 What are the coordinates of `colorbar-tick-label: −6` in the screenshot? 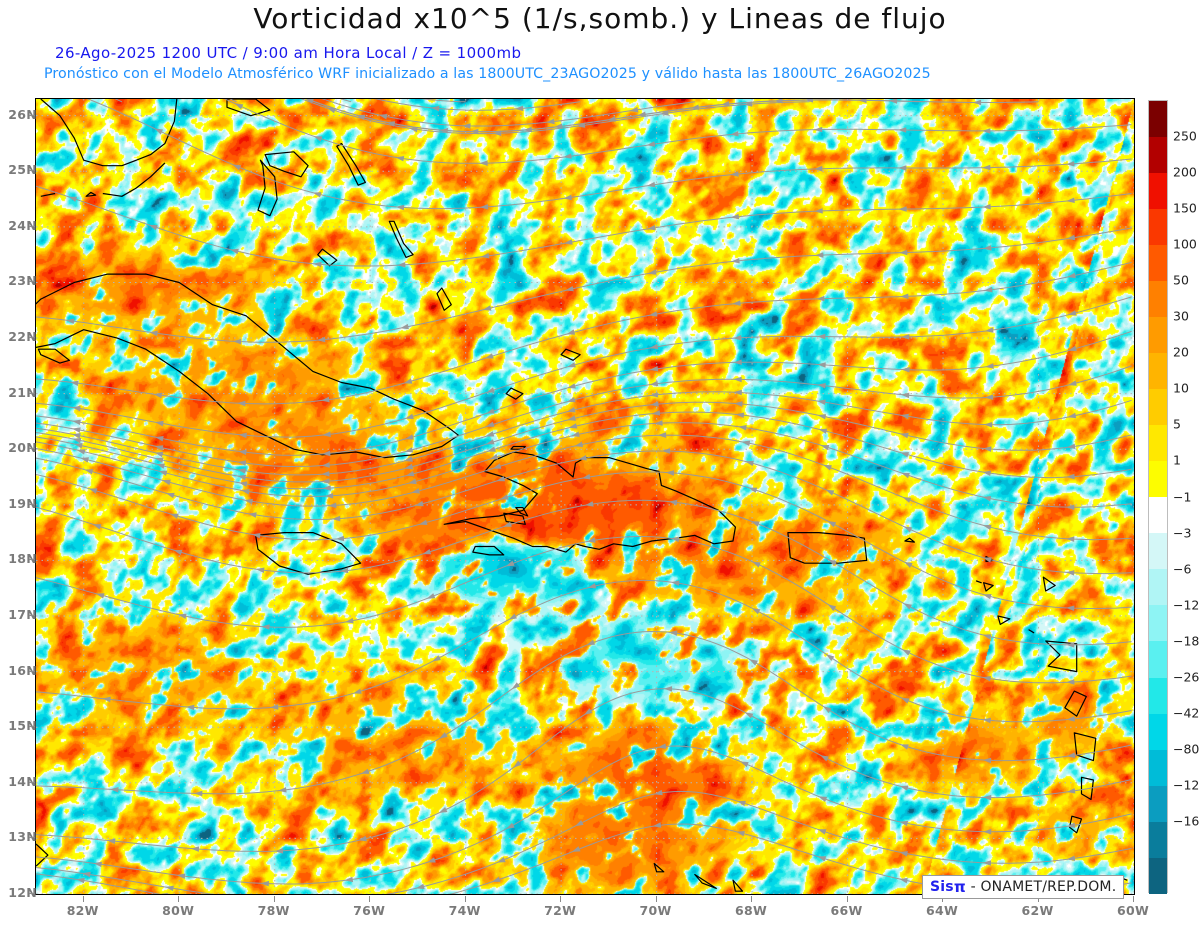 It's located at (1182, 569).